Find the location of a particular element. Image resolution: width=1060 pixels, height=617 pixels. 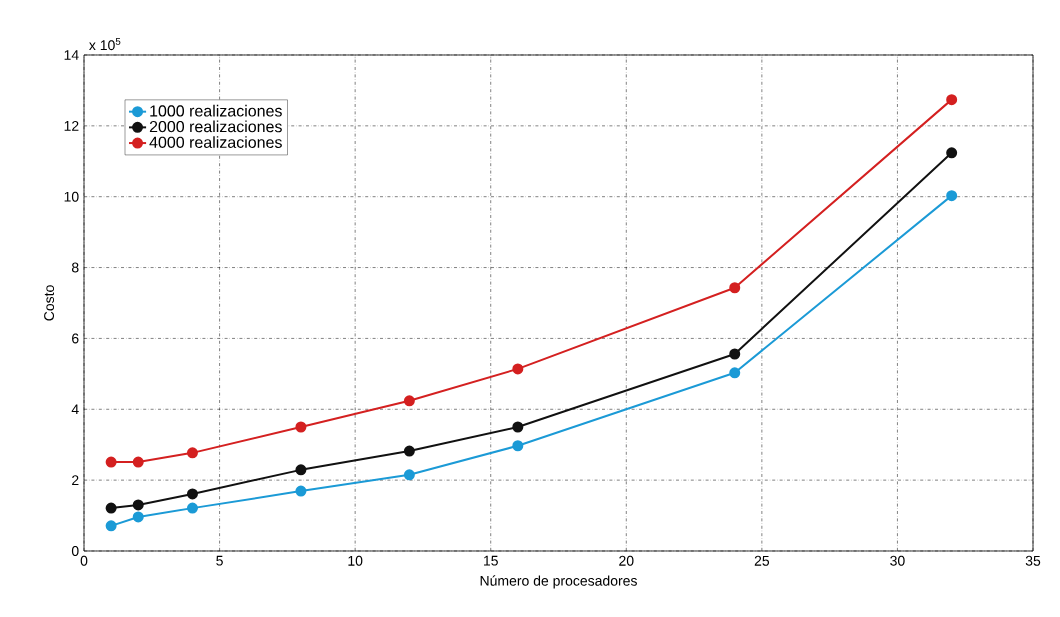

x-axis-title: Número de procesadores is located at coordinates (558, 582).